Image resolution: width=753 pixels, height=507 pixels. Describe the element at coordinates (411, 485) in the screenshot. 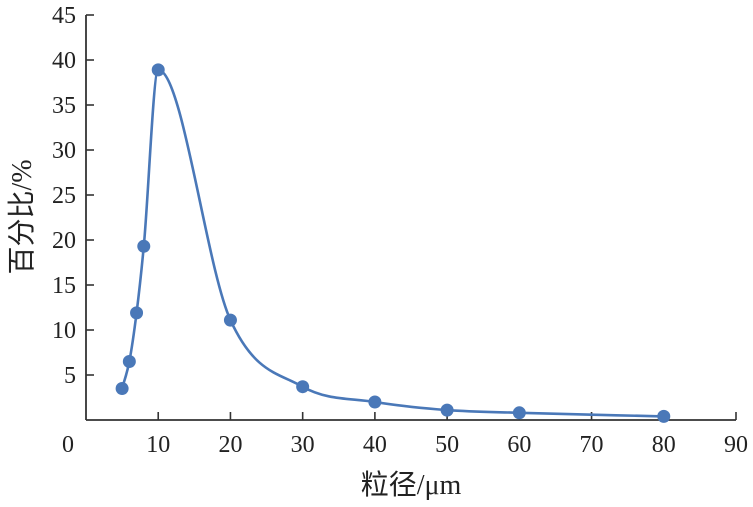

I see `x-axis-title: 粒径/μm` at that location.